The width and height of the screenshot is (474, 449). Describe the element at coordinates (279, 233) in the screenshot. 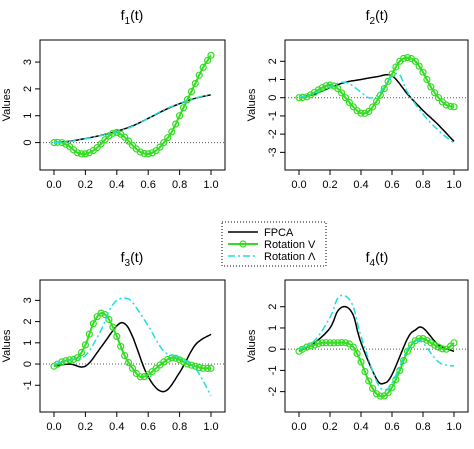

I see `legend-label: FPCA` at that location.